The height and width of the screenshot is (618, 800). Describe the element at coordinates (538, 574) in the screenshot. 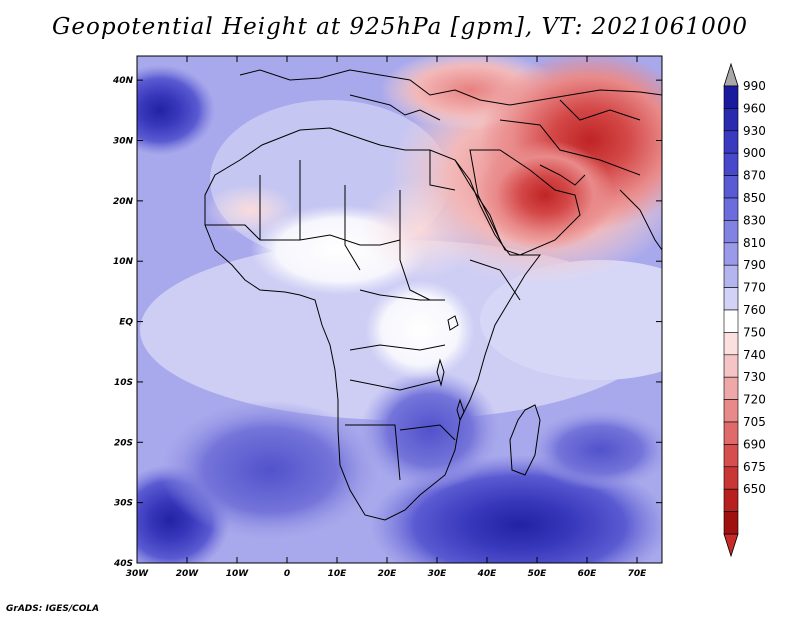

I see `lon-label: 50E` at that location.